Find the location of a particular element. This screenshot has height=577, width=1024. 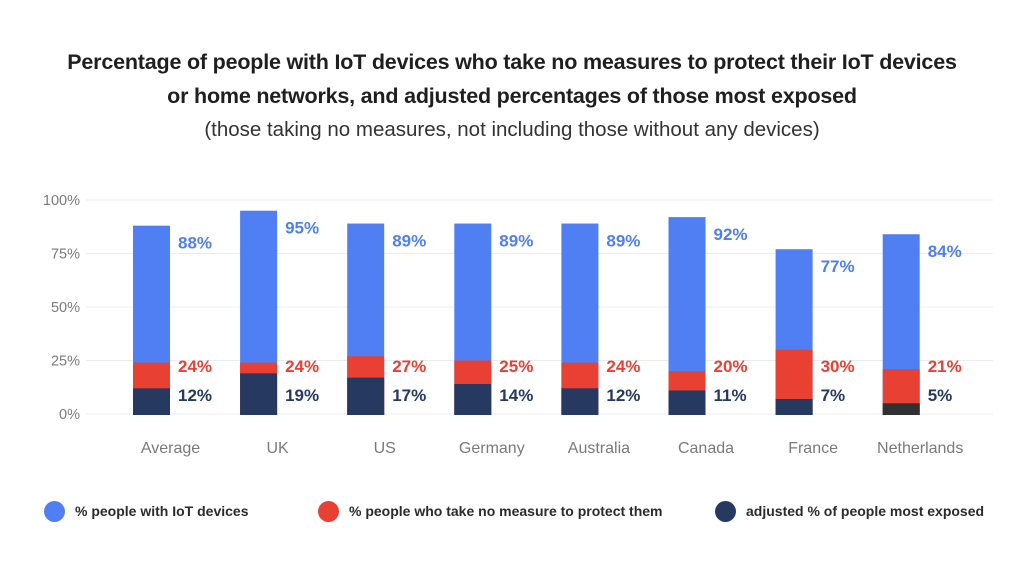

data-label-iot-devices: 95% is located at coordinates (302, 228).